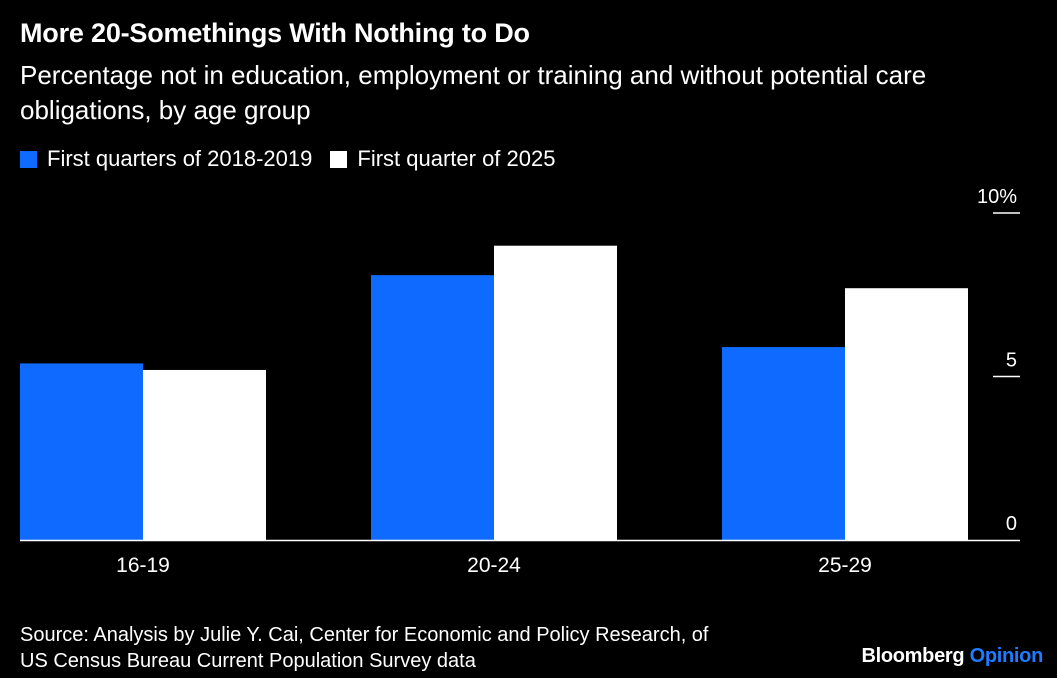 The width and height of the screenshot is (1057, 678). I want to click on y-tick-label: 5, so click(1011, 361).